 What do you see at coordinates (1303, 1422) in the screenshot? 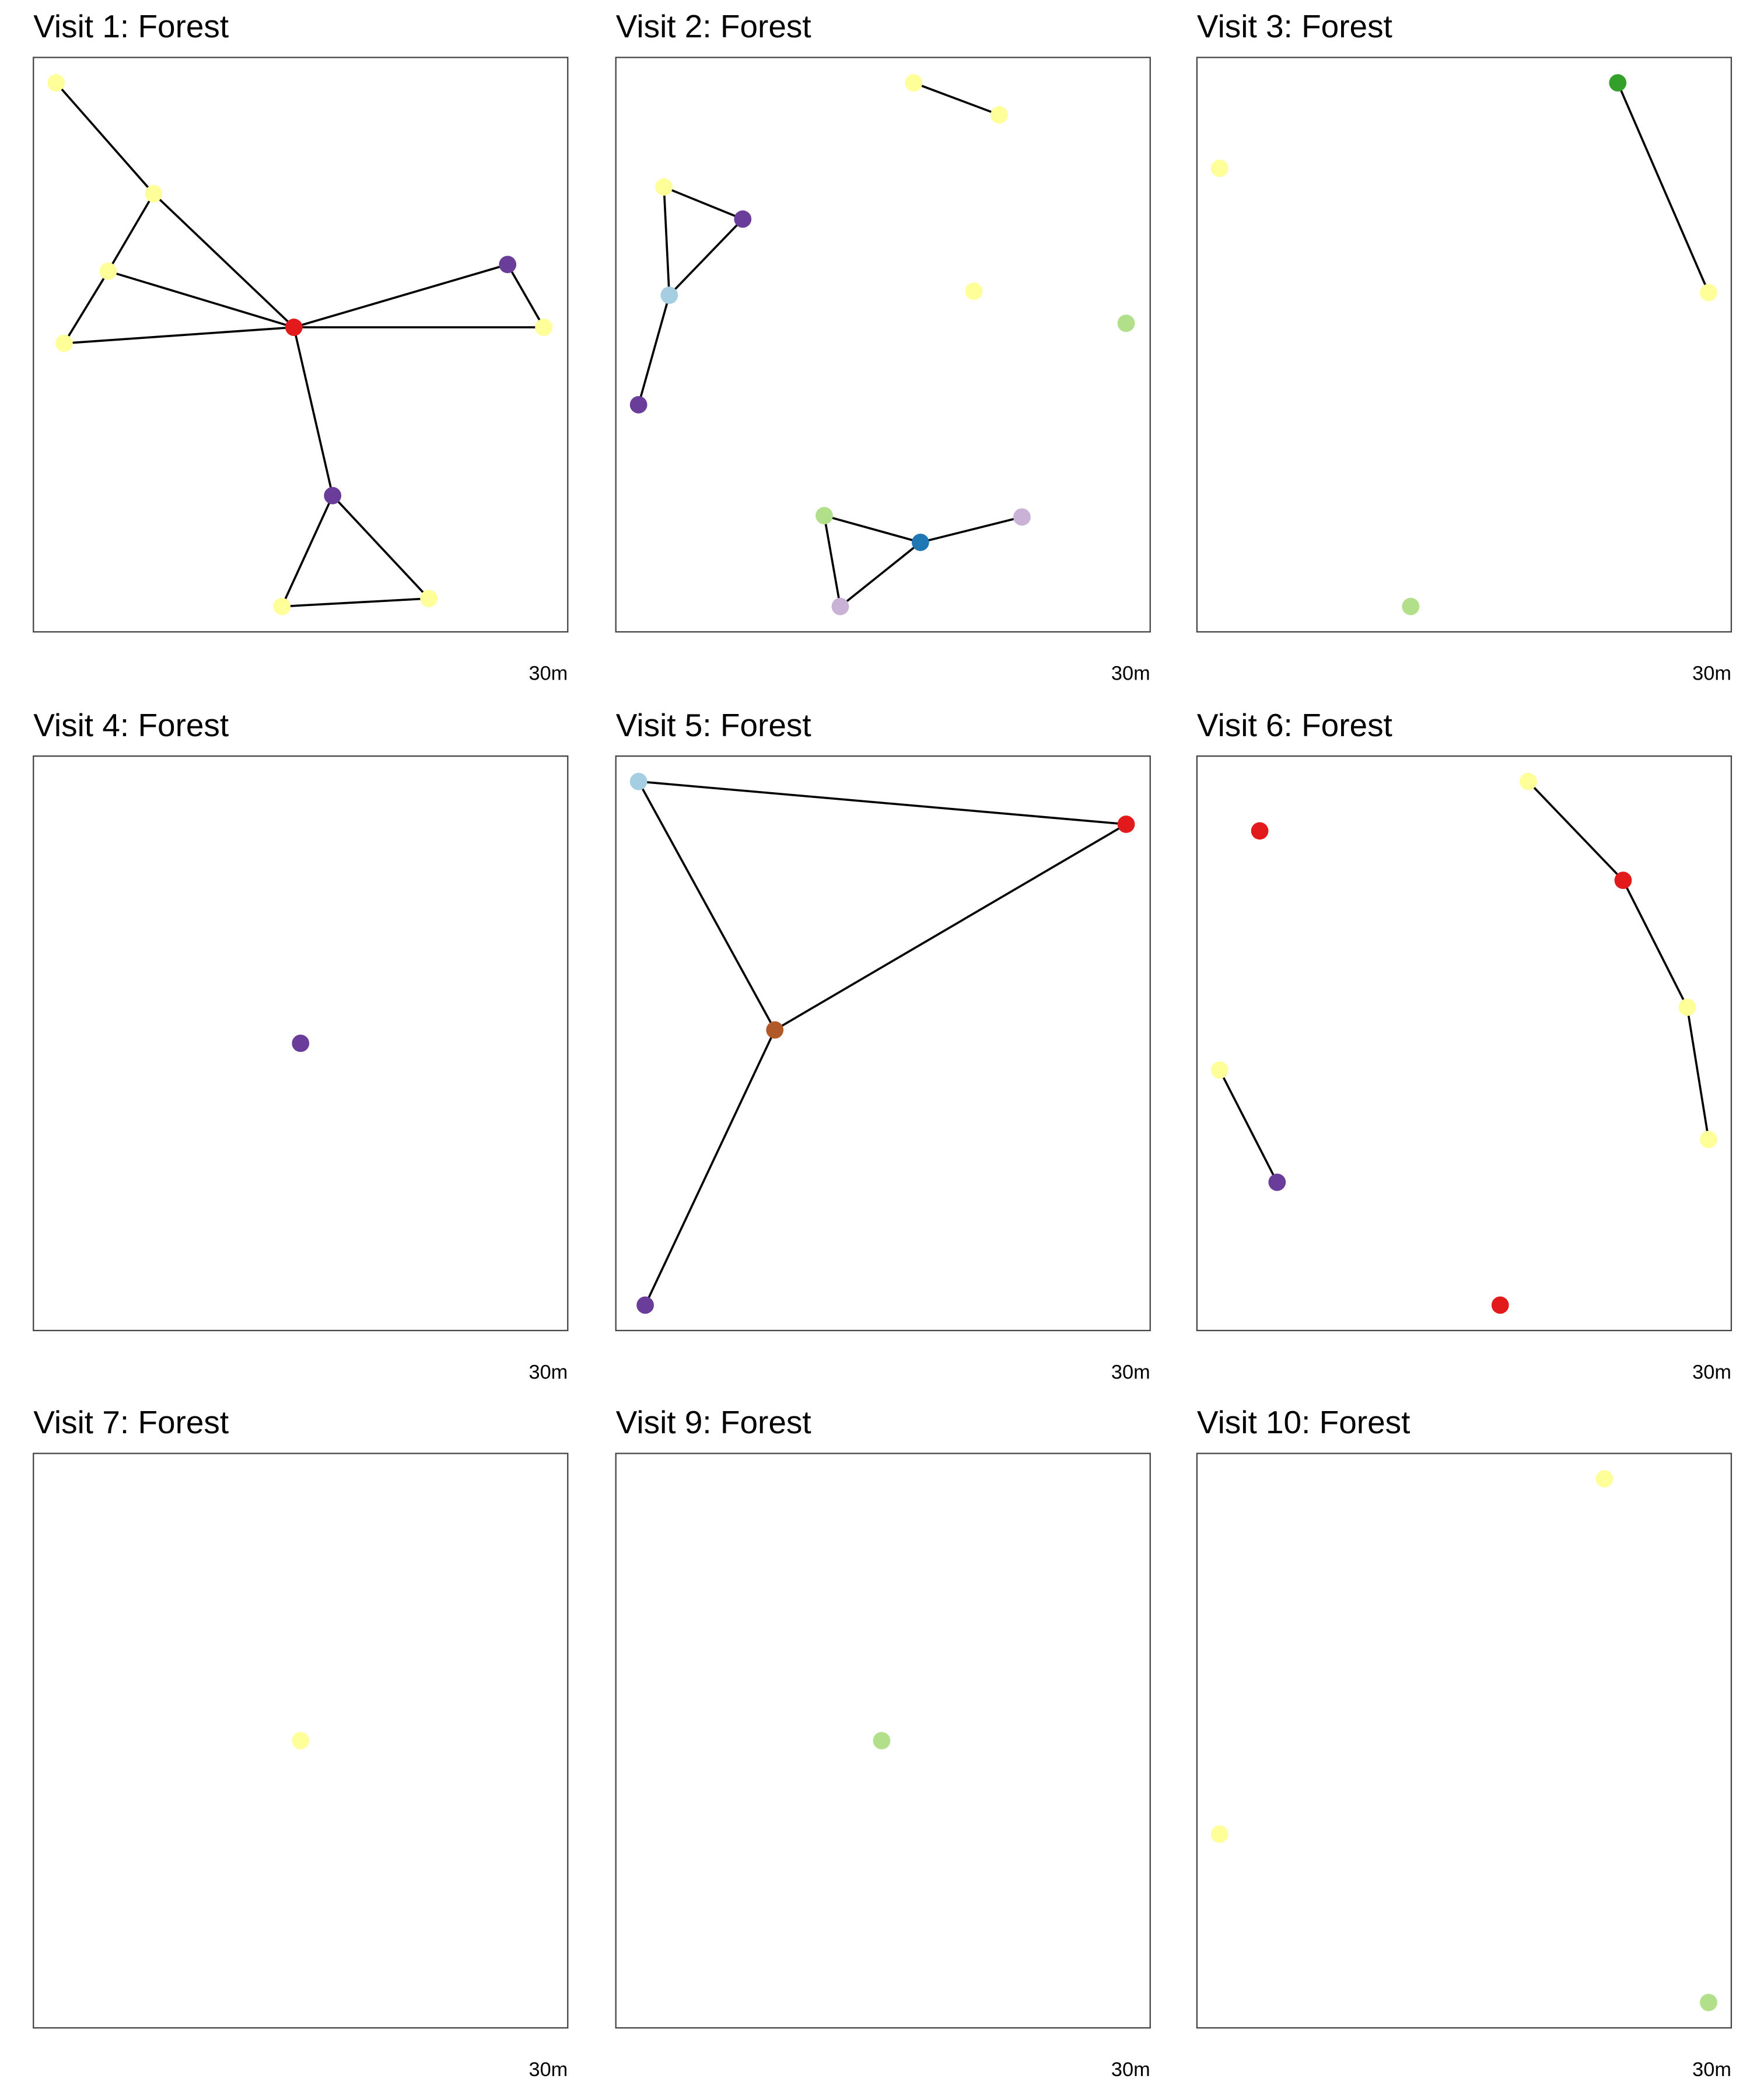
I see `panel-title: Visit 10: Forest` at bounding box center [1303, 1422].